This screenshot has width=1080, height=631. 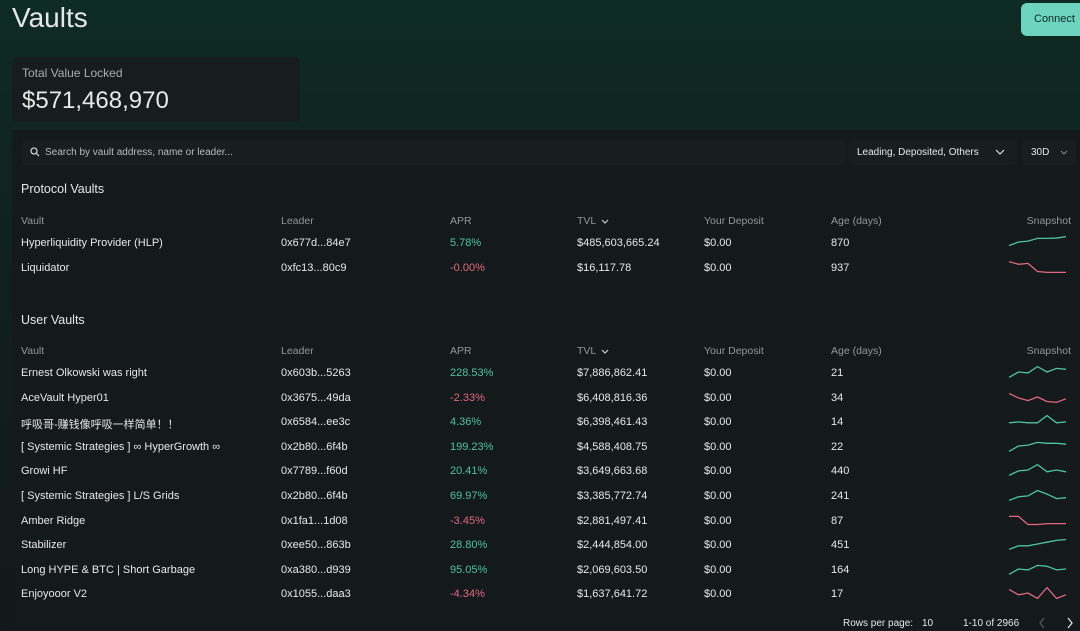 What do you see at coordinates (612, 471) in the screenshot?
I see `tvl: $3,649,663.68` at bounding box center [612, 471].